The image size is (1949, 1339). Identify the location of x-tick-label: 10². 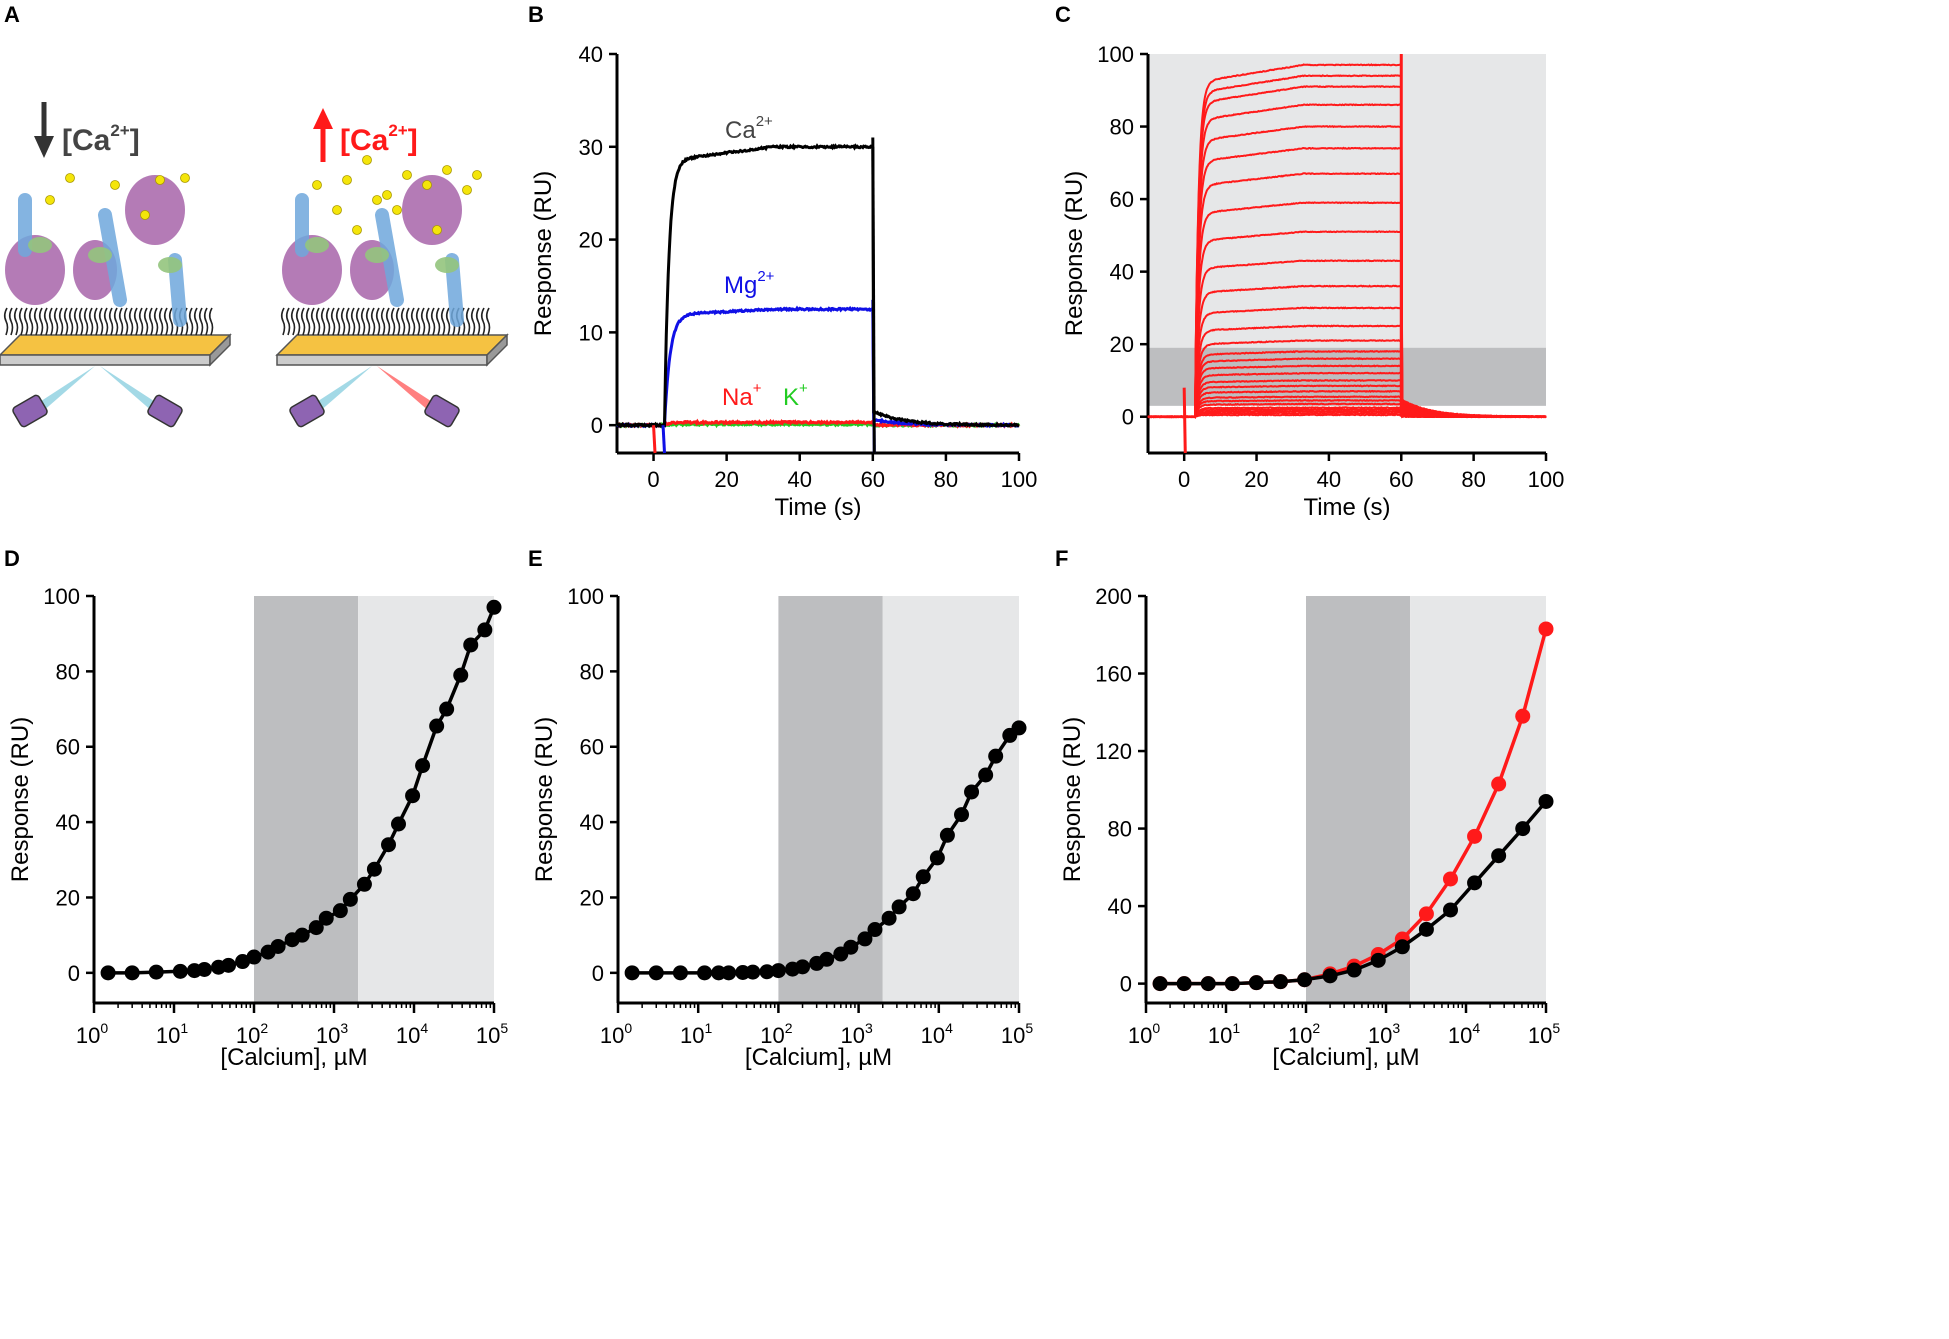
(252, 1034).